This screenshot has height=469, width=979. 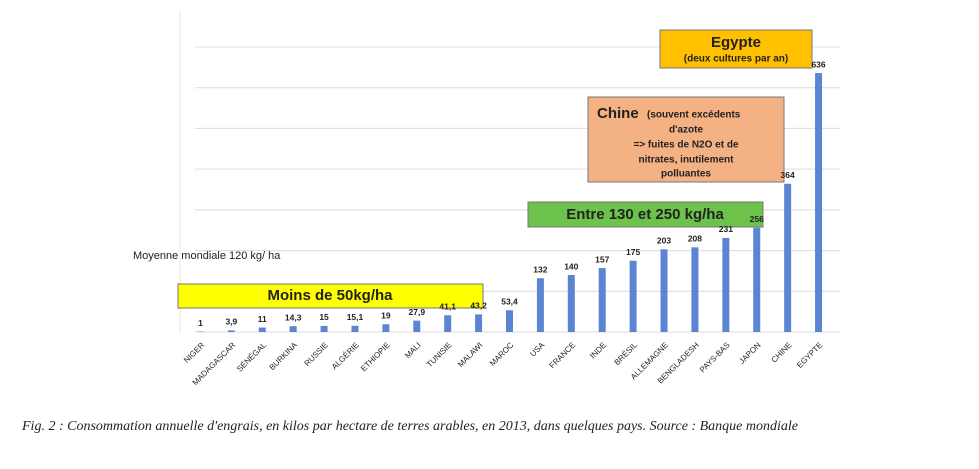 I want to click on x-tick-label: EGYPTE, so click(x=809, y=355).